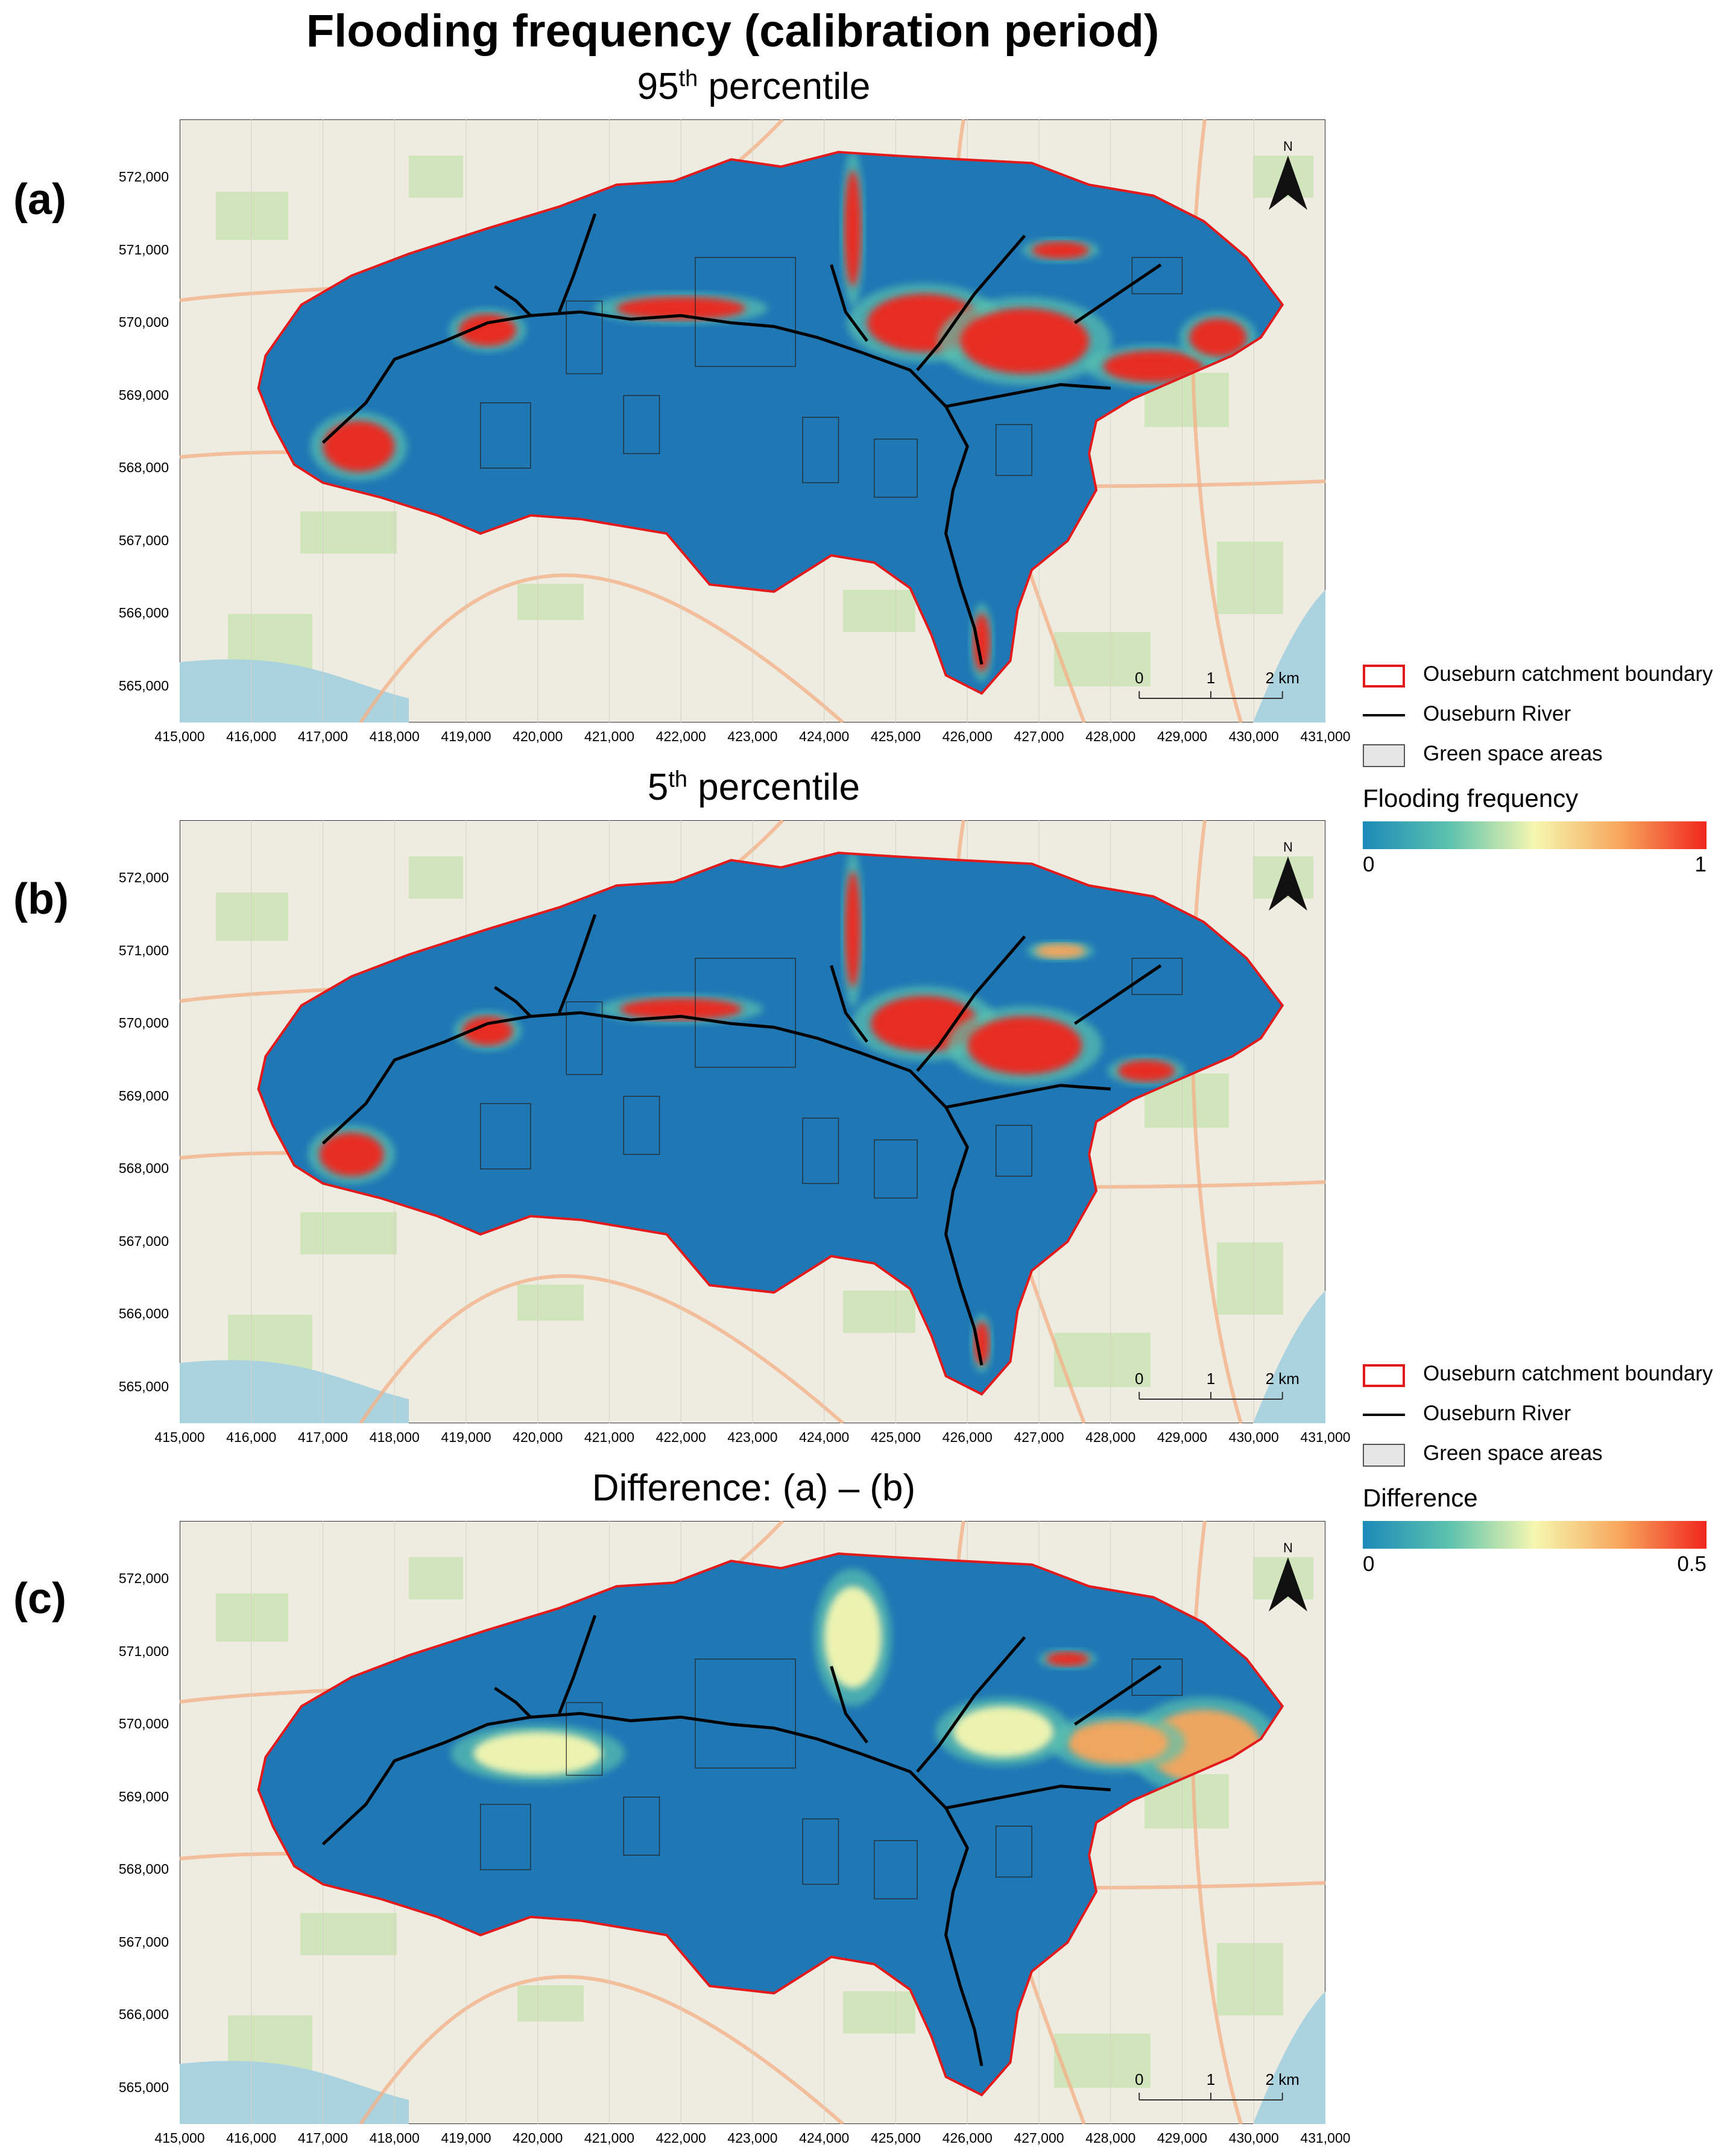 Image resolution: width=1727 pixels, height=2156 pixels. What do you see at coordinates (733, 31) in the screenshot?
I see `figure-title: Flooding frequency (calibration period)` at bounding box center [733, 31].